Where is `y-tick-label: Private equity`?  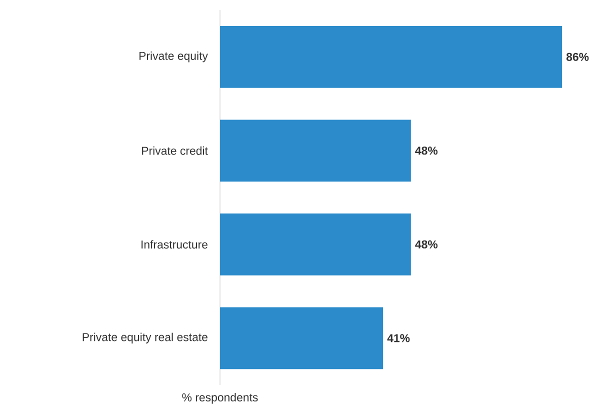
y-tick-label: Private equity is located at coordinates (174, 57).